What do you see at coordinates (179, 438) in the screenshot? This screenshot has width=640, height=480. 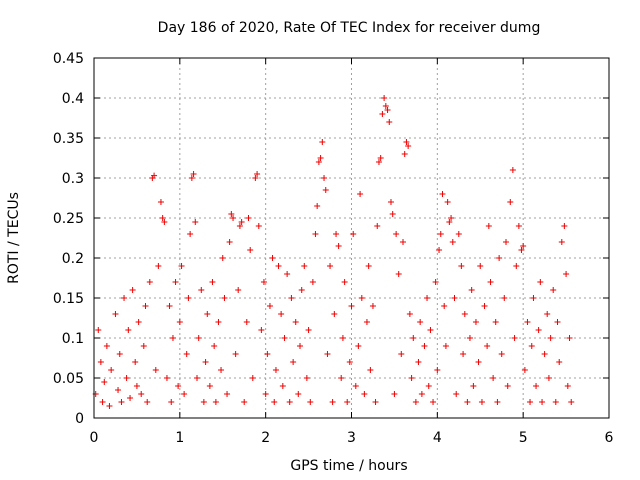 I see `x-tick-label: 1` at bounding box center [179, 438].